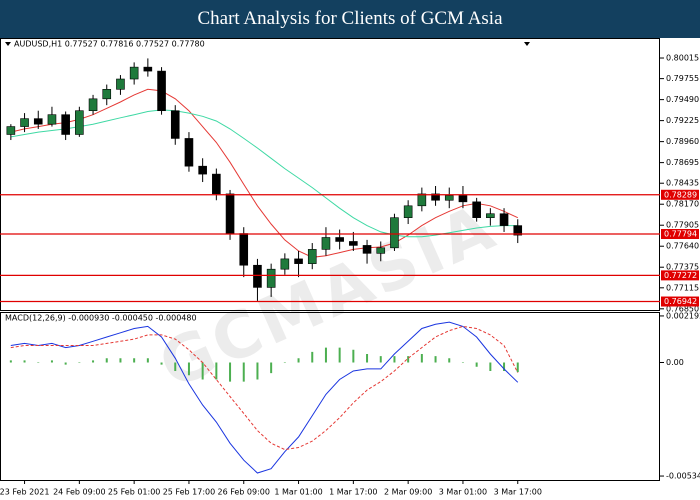 This screenshot has width=700, height=500. Describe the element at coordinates (463, 492) in the screenshot. I see `x-tick-label: 3 Mar 01:00` at that location.